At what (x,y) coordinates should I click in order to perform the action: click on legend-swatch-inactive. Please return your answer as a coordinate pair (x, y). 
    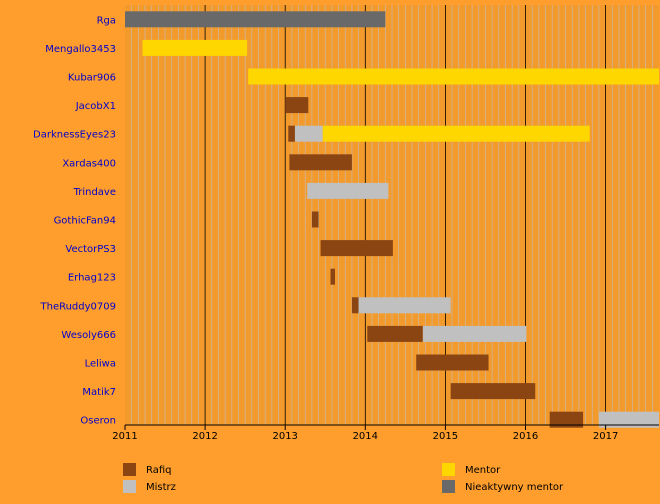
    Looking at the image, I should click on (448, 486).